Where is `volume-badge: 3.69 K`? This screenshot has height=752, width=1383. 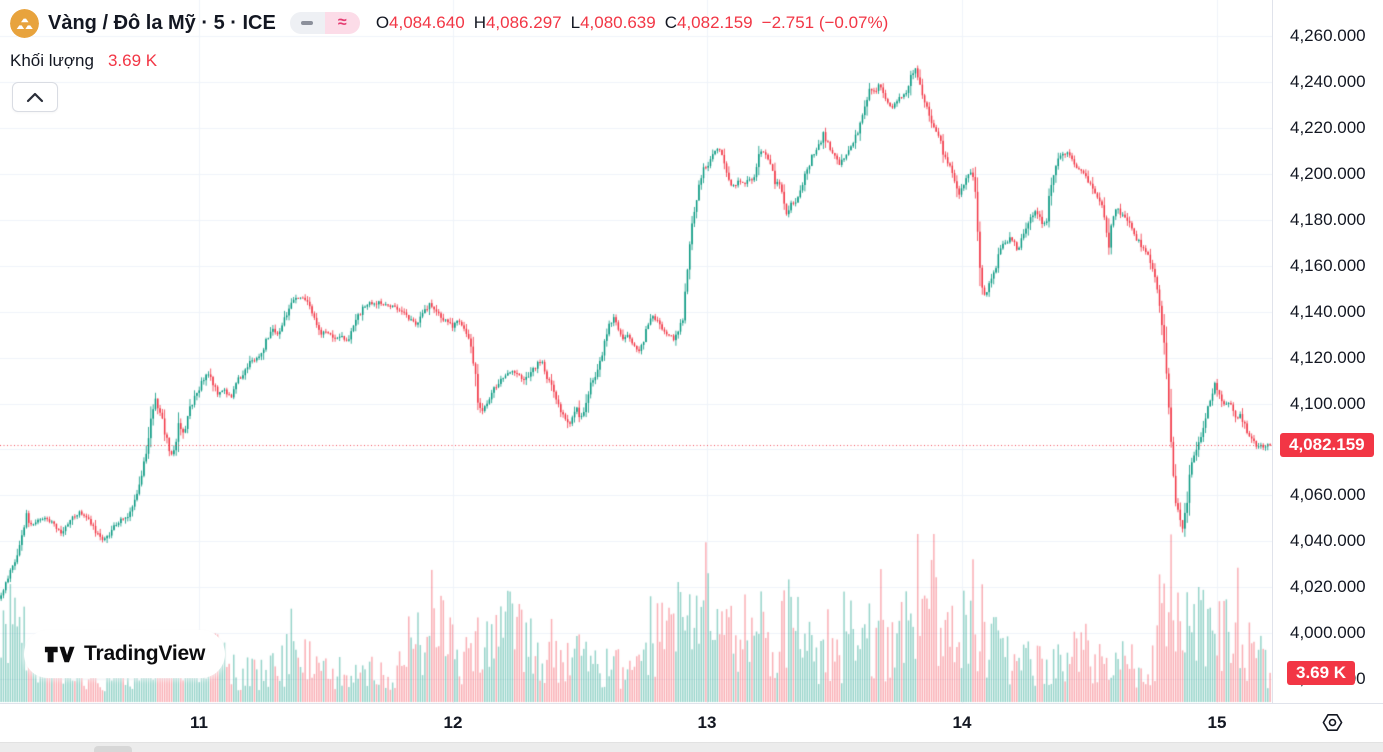
volume-badge: 3.69 K is located at coordinates (1321, 672).